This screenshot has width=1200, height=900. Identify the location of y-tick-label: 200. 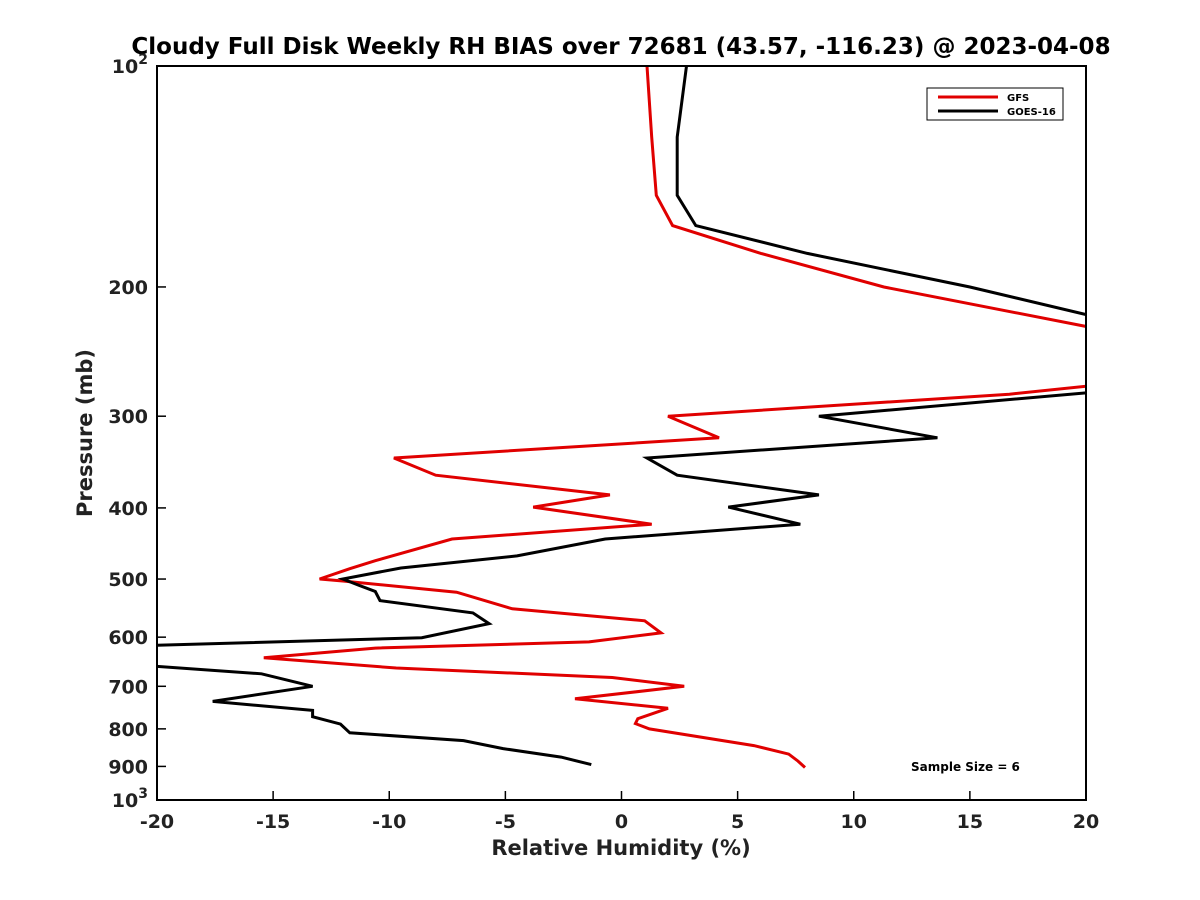
(128, 288).